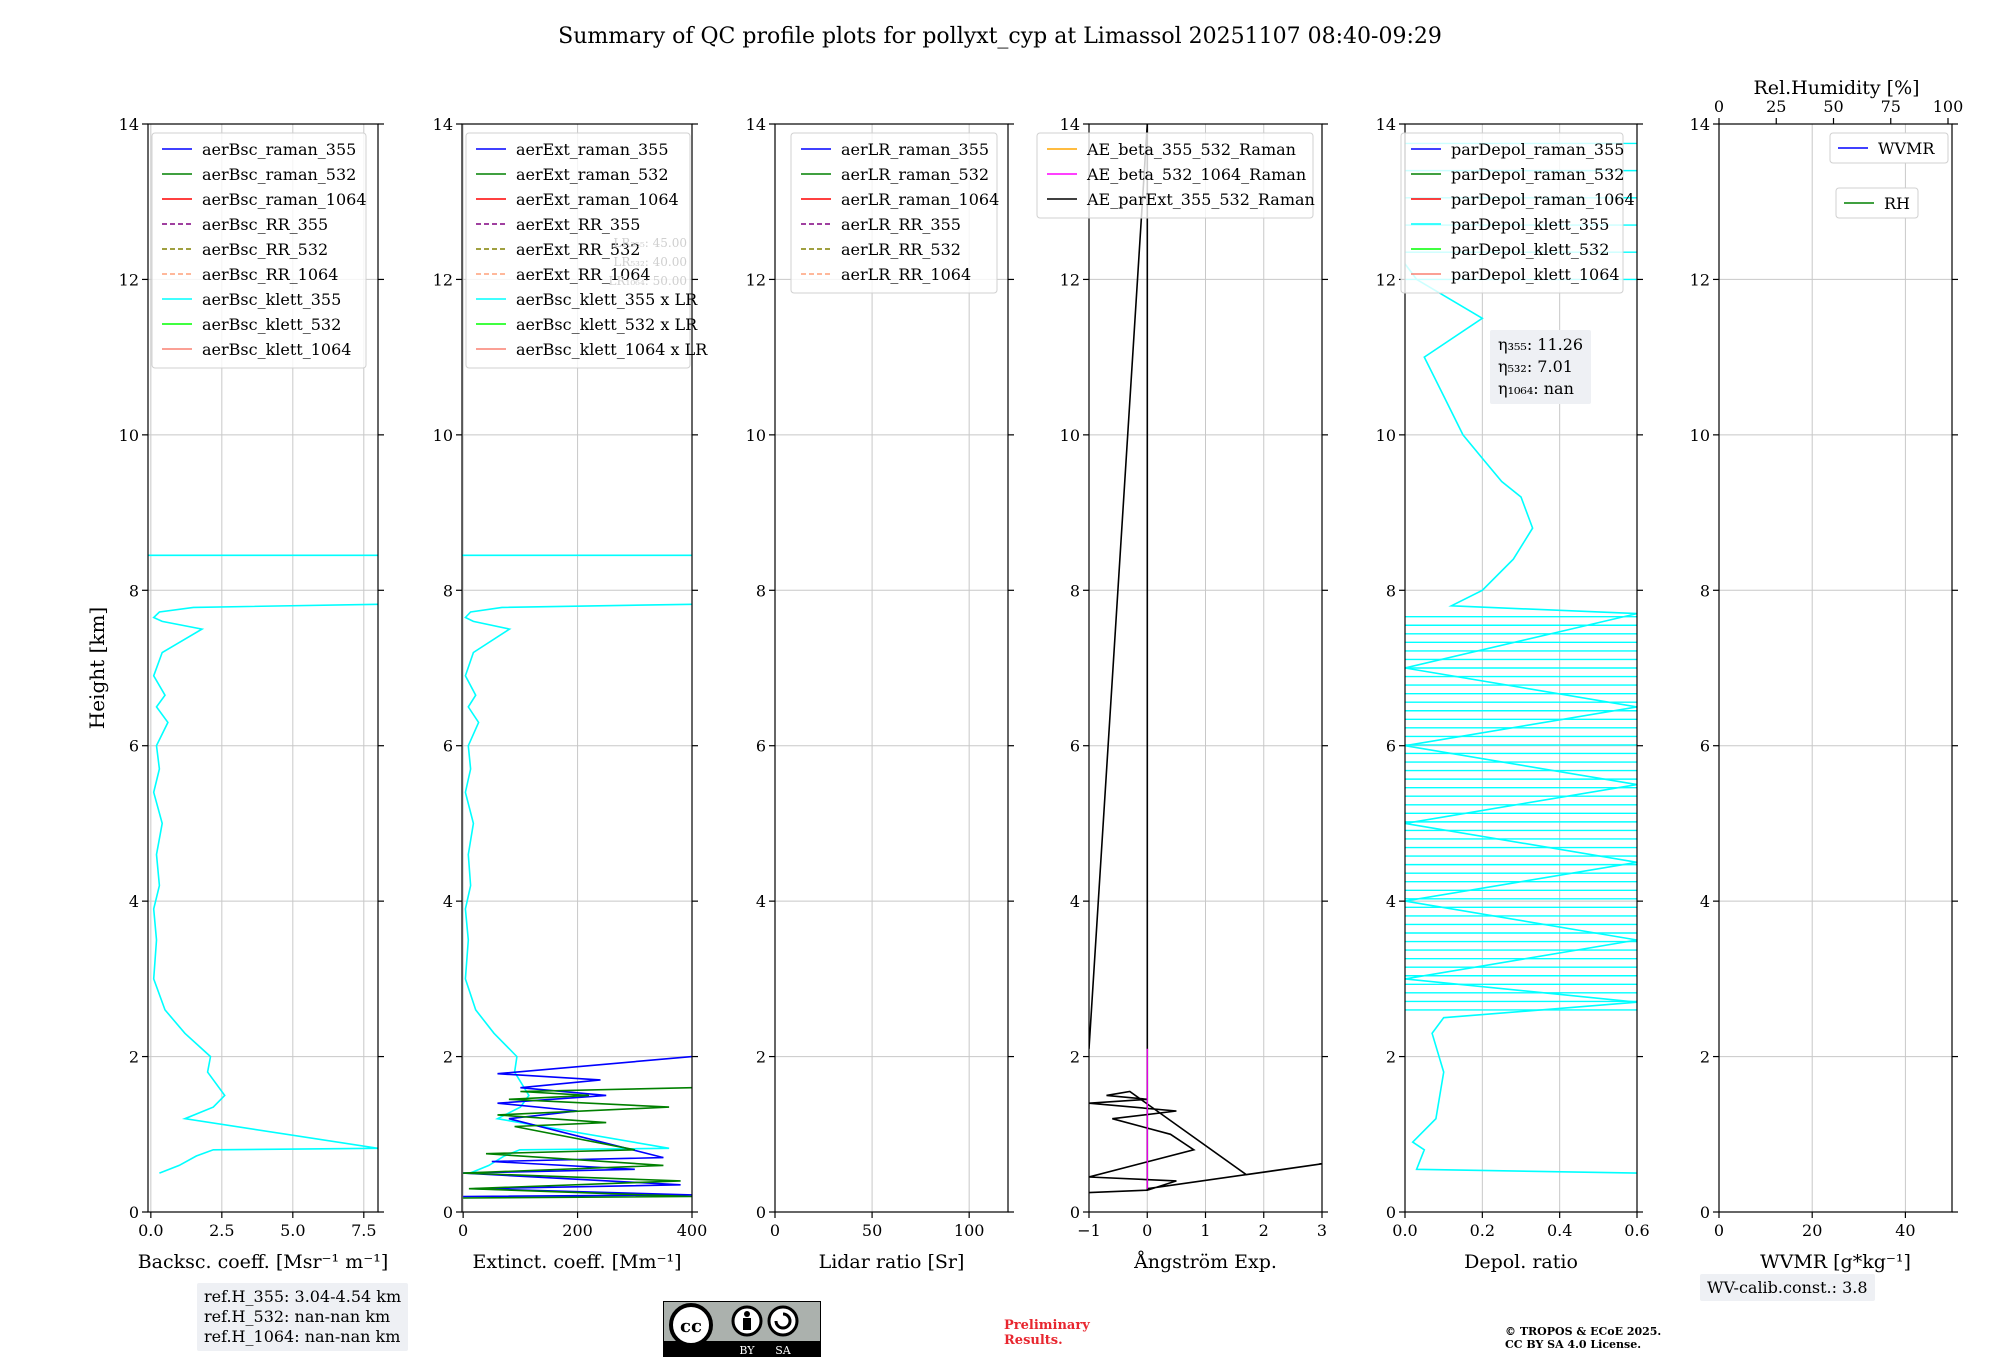 The width and height of the screenshot is (2000, 1360). Describe the element at coordinates (363, 1230) in the screenshot. I see `x-tick-label: 7.5` at that location.